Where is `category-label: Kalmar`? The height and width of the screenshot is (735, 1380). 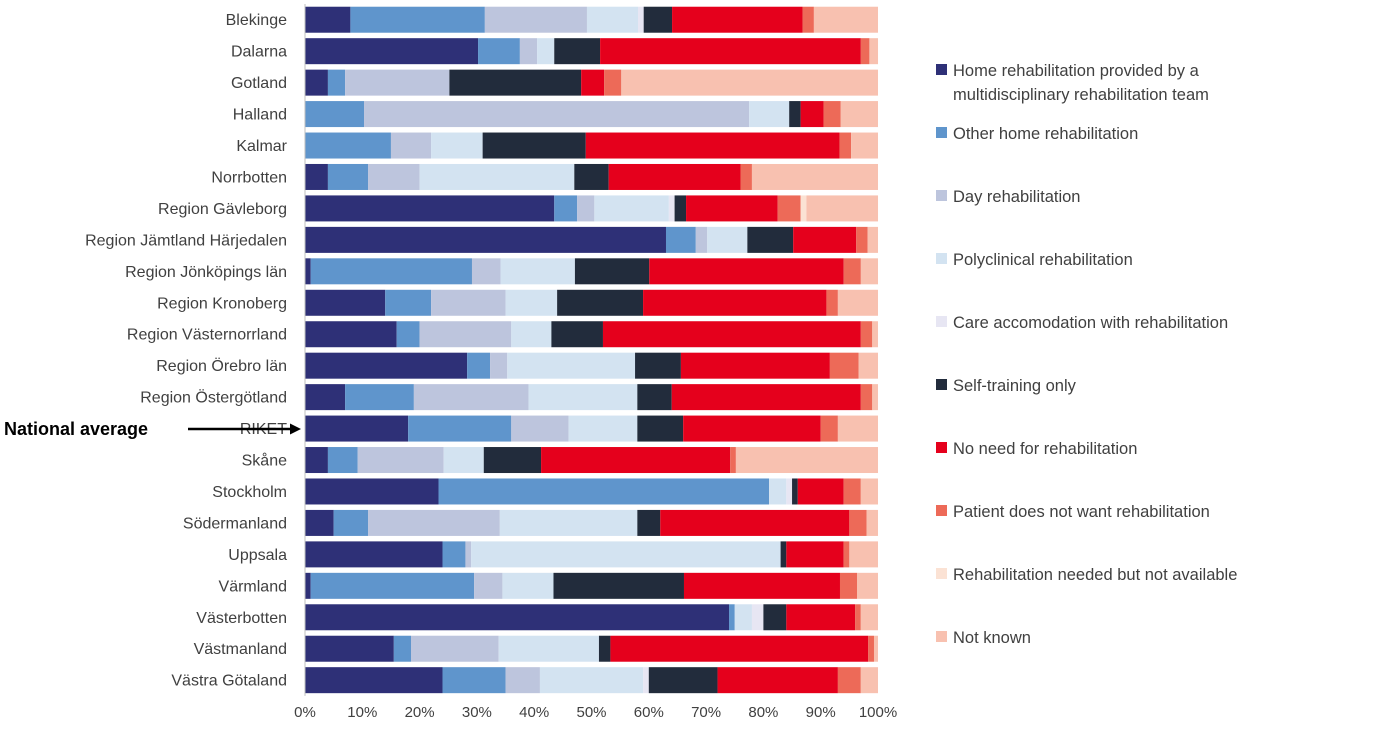 category-label: Kalmar is located at coordinates (261, 146).